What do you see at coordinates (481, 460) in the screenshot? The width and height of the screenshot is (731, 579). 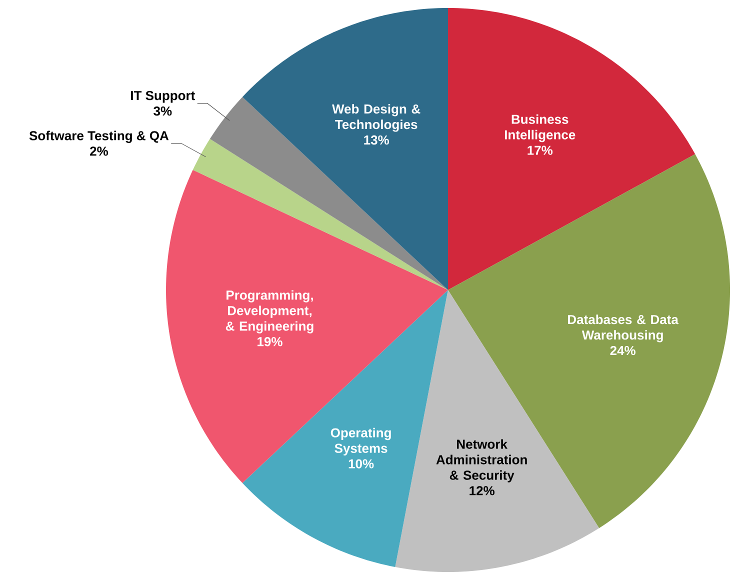 I see `slice-label: Network Administration & Security` at bounding box center [481, 460].